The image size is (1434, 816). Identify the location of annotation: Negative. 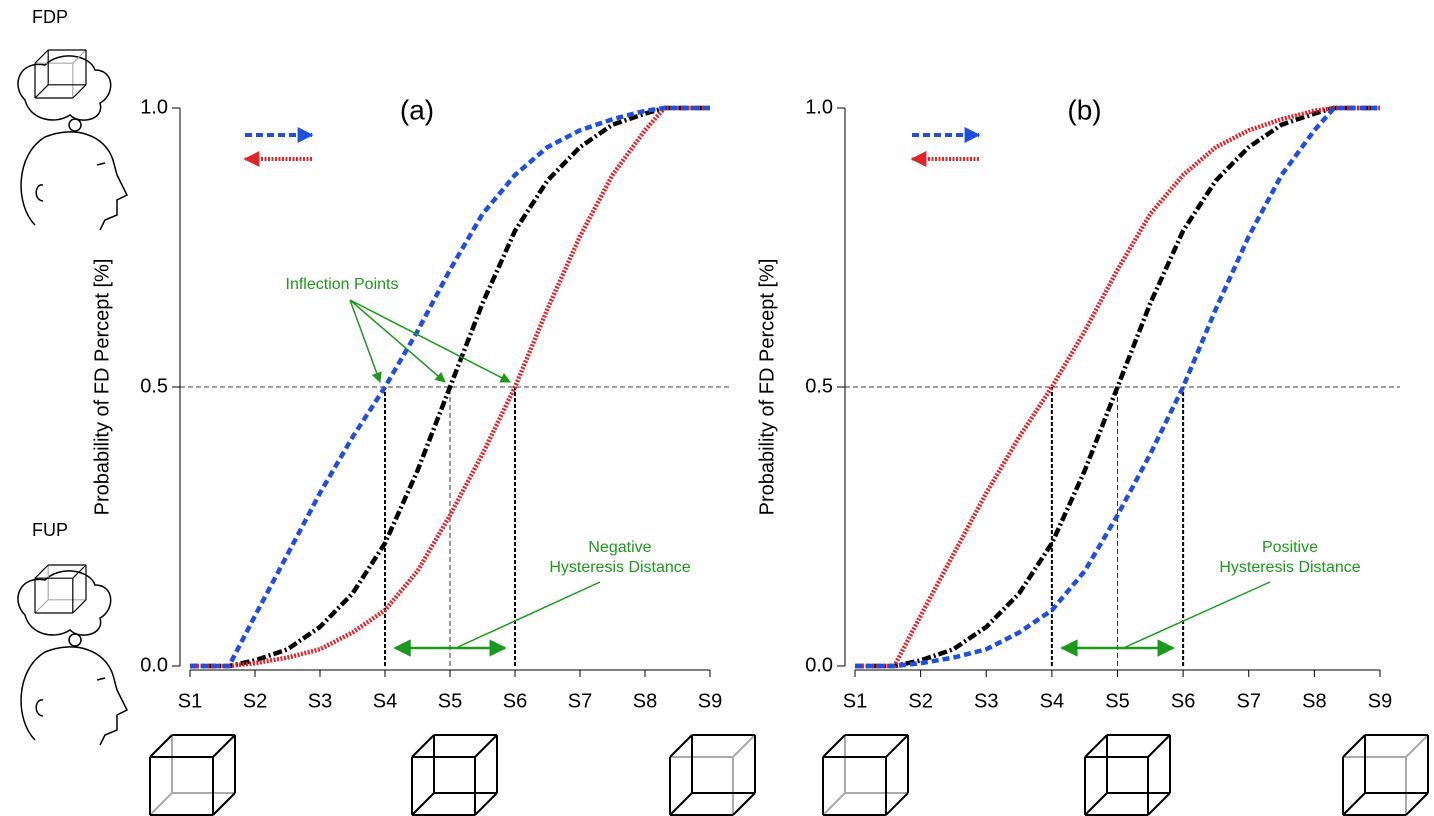
(619, 547).